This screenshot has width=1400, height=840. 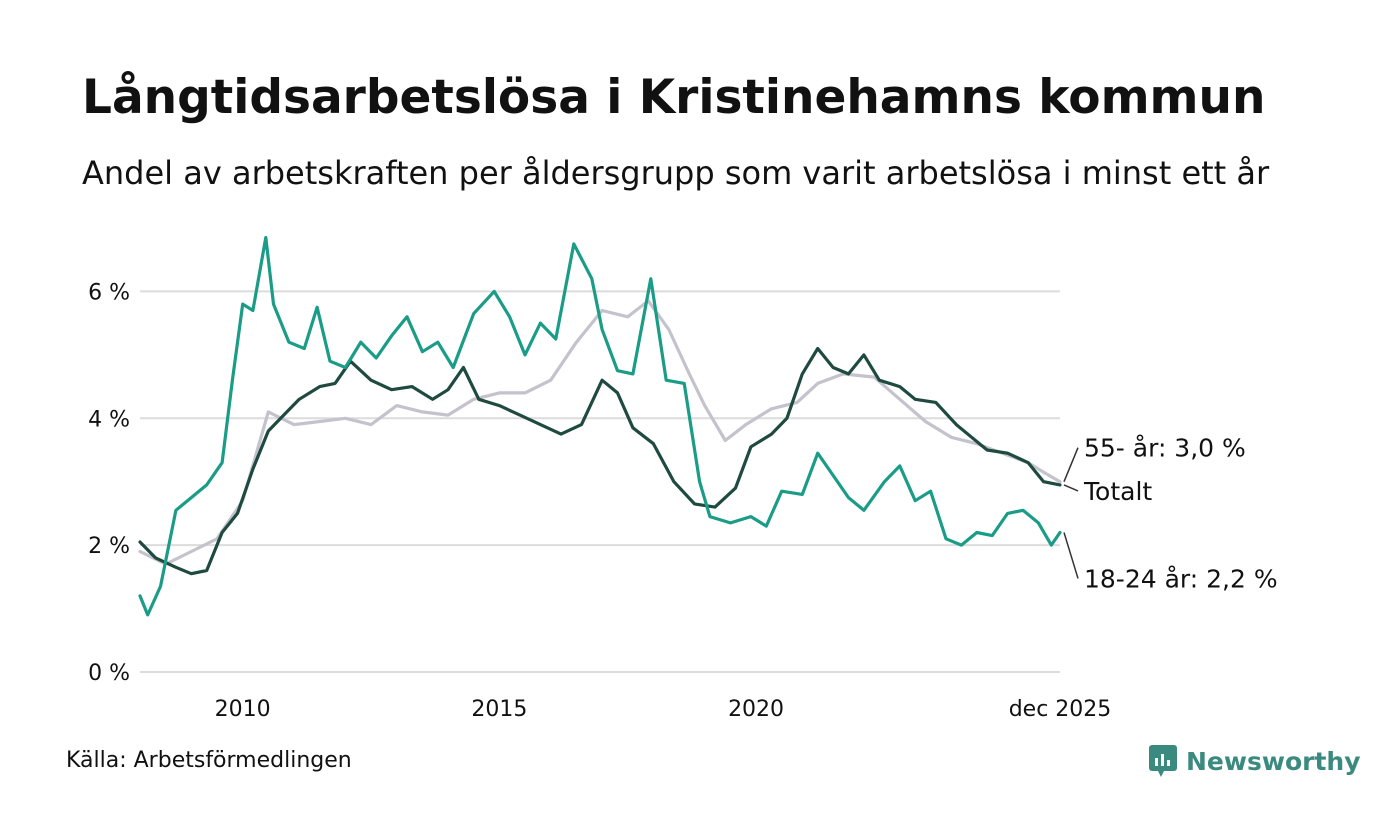 What do you see at coordinates (109, 483) in the screenshot?
I see `y-axis-ticks: 0 % 2 % 4 % 6 %` at bounding box center [109, 483].